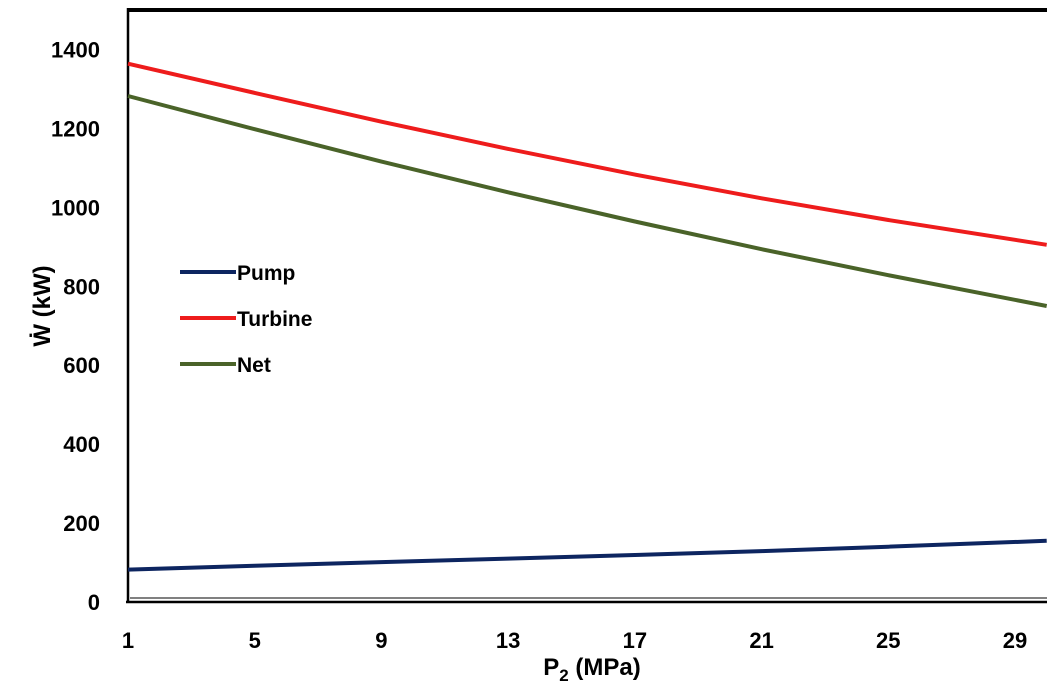 The height and width of the screenshot is (688, 1047). I want to click on y-tick-label: 1000, so click(75, 207).